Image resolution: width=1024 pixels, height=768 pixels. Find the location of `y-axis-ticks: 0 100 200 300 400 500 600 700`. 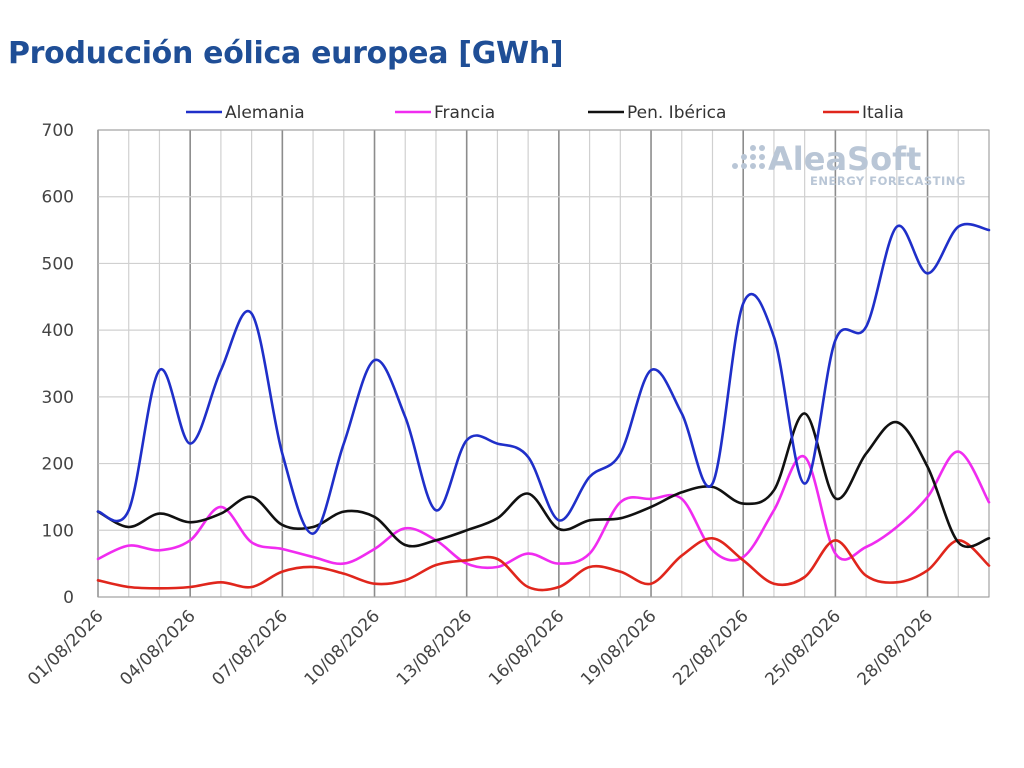

y-axis-ticks: 0 100 200 300 400 500 600 700 is located at coordinates (58, 364).